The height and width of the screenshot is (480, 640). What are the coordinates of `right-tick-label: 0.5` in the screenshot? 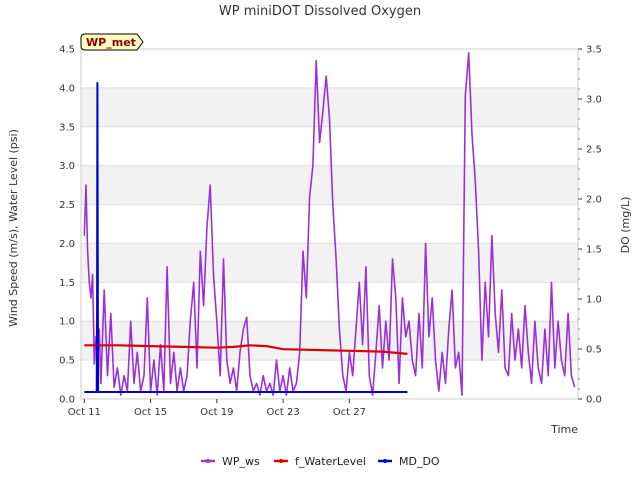 It's located at (594, 350).